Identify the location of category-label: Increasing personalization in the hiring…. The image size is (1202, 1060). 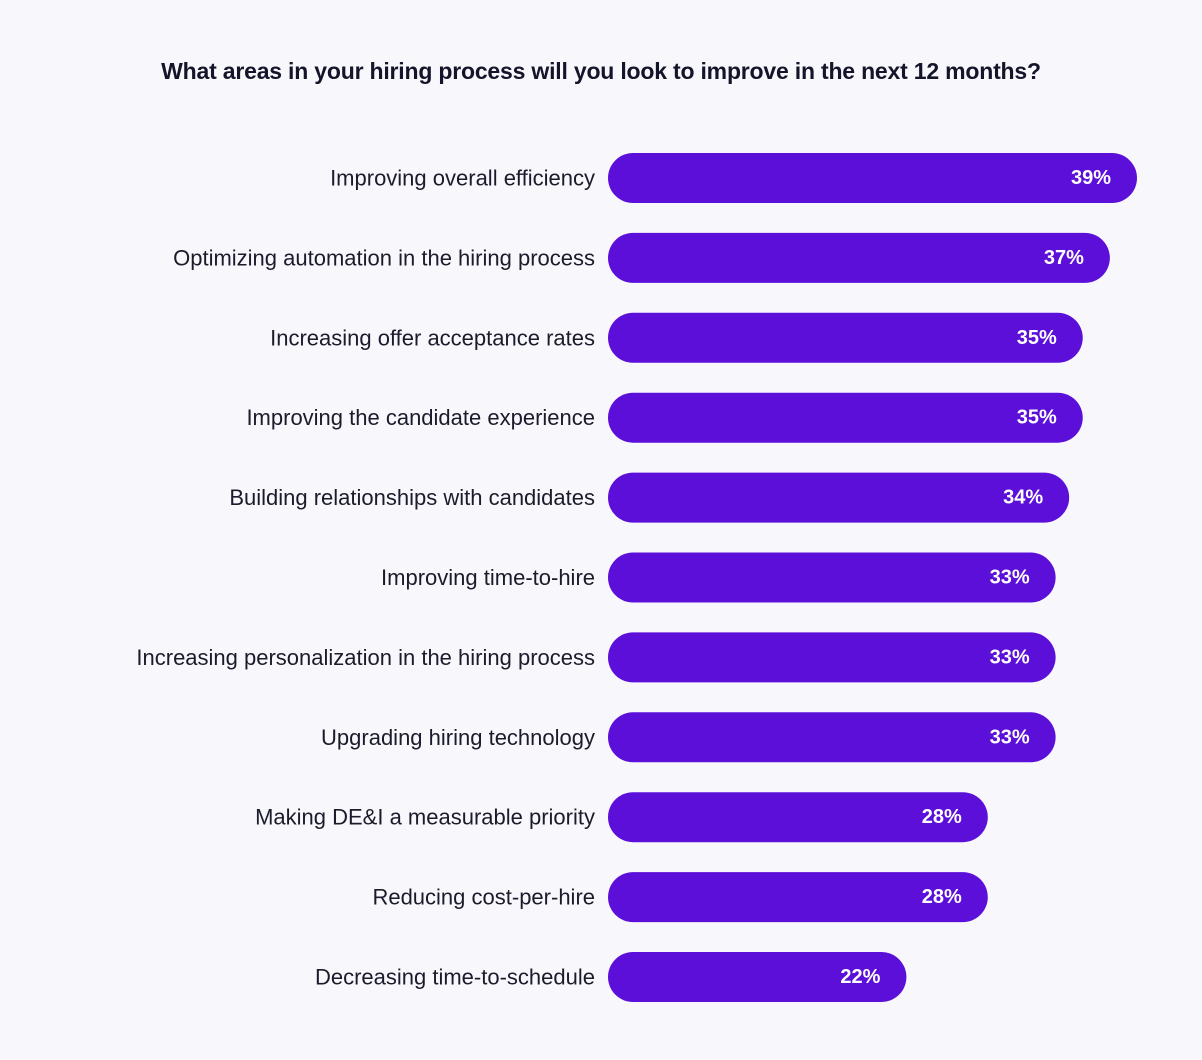
(365, 657).